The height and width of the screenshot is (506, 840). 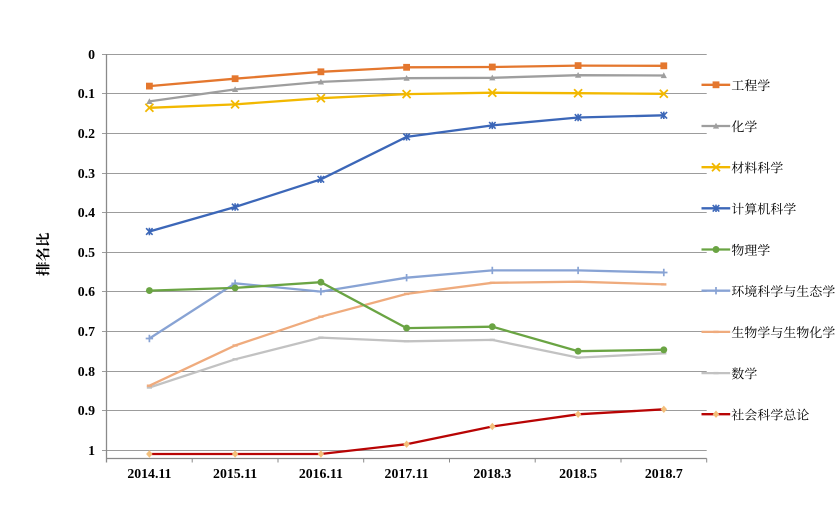 What do you see at coordinates (235, 473) in the screenshot?
I see `svg-text: 2015.11` at bounding box center [235, 473].